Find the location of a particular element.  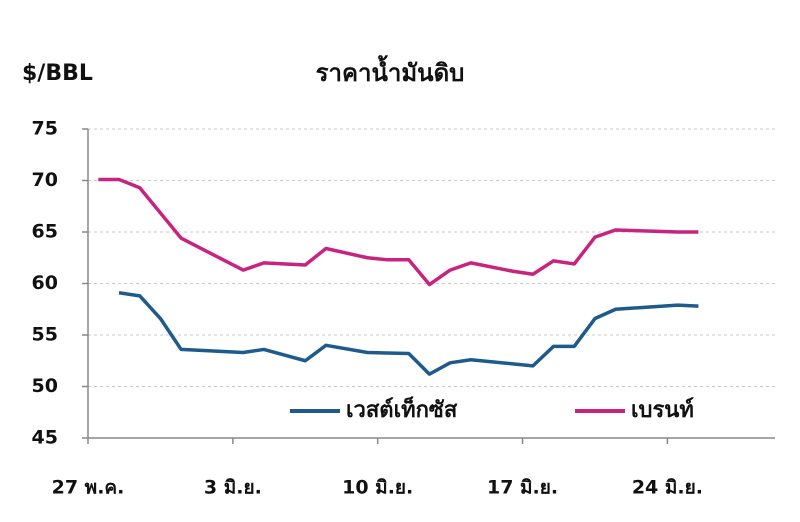

legend-label: เบรนท์ is located at coordinates (662, 410).